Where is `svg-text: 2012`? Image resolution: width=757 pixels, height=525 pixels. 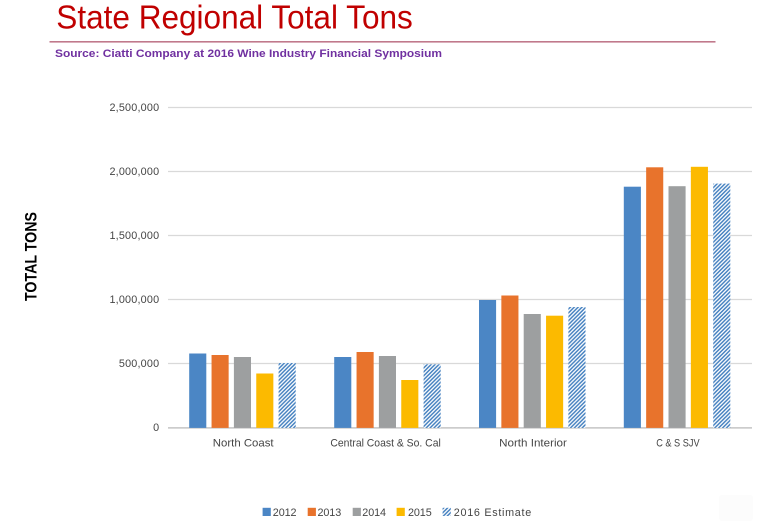
svg-text: 2012 is located at coordinates (285, 513).